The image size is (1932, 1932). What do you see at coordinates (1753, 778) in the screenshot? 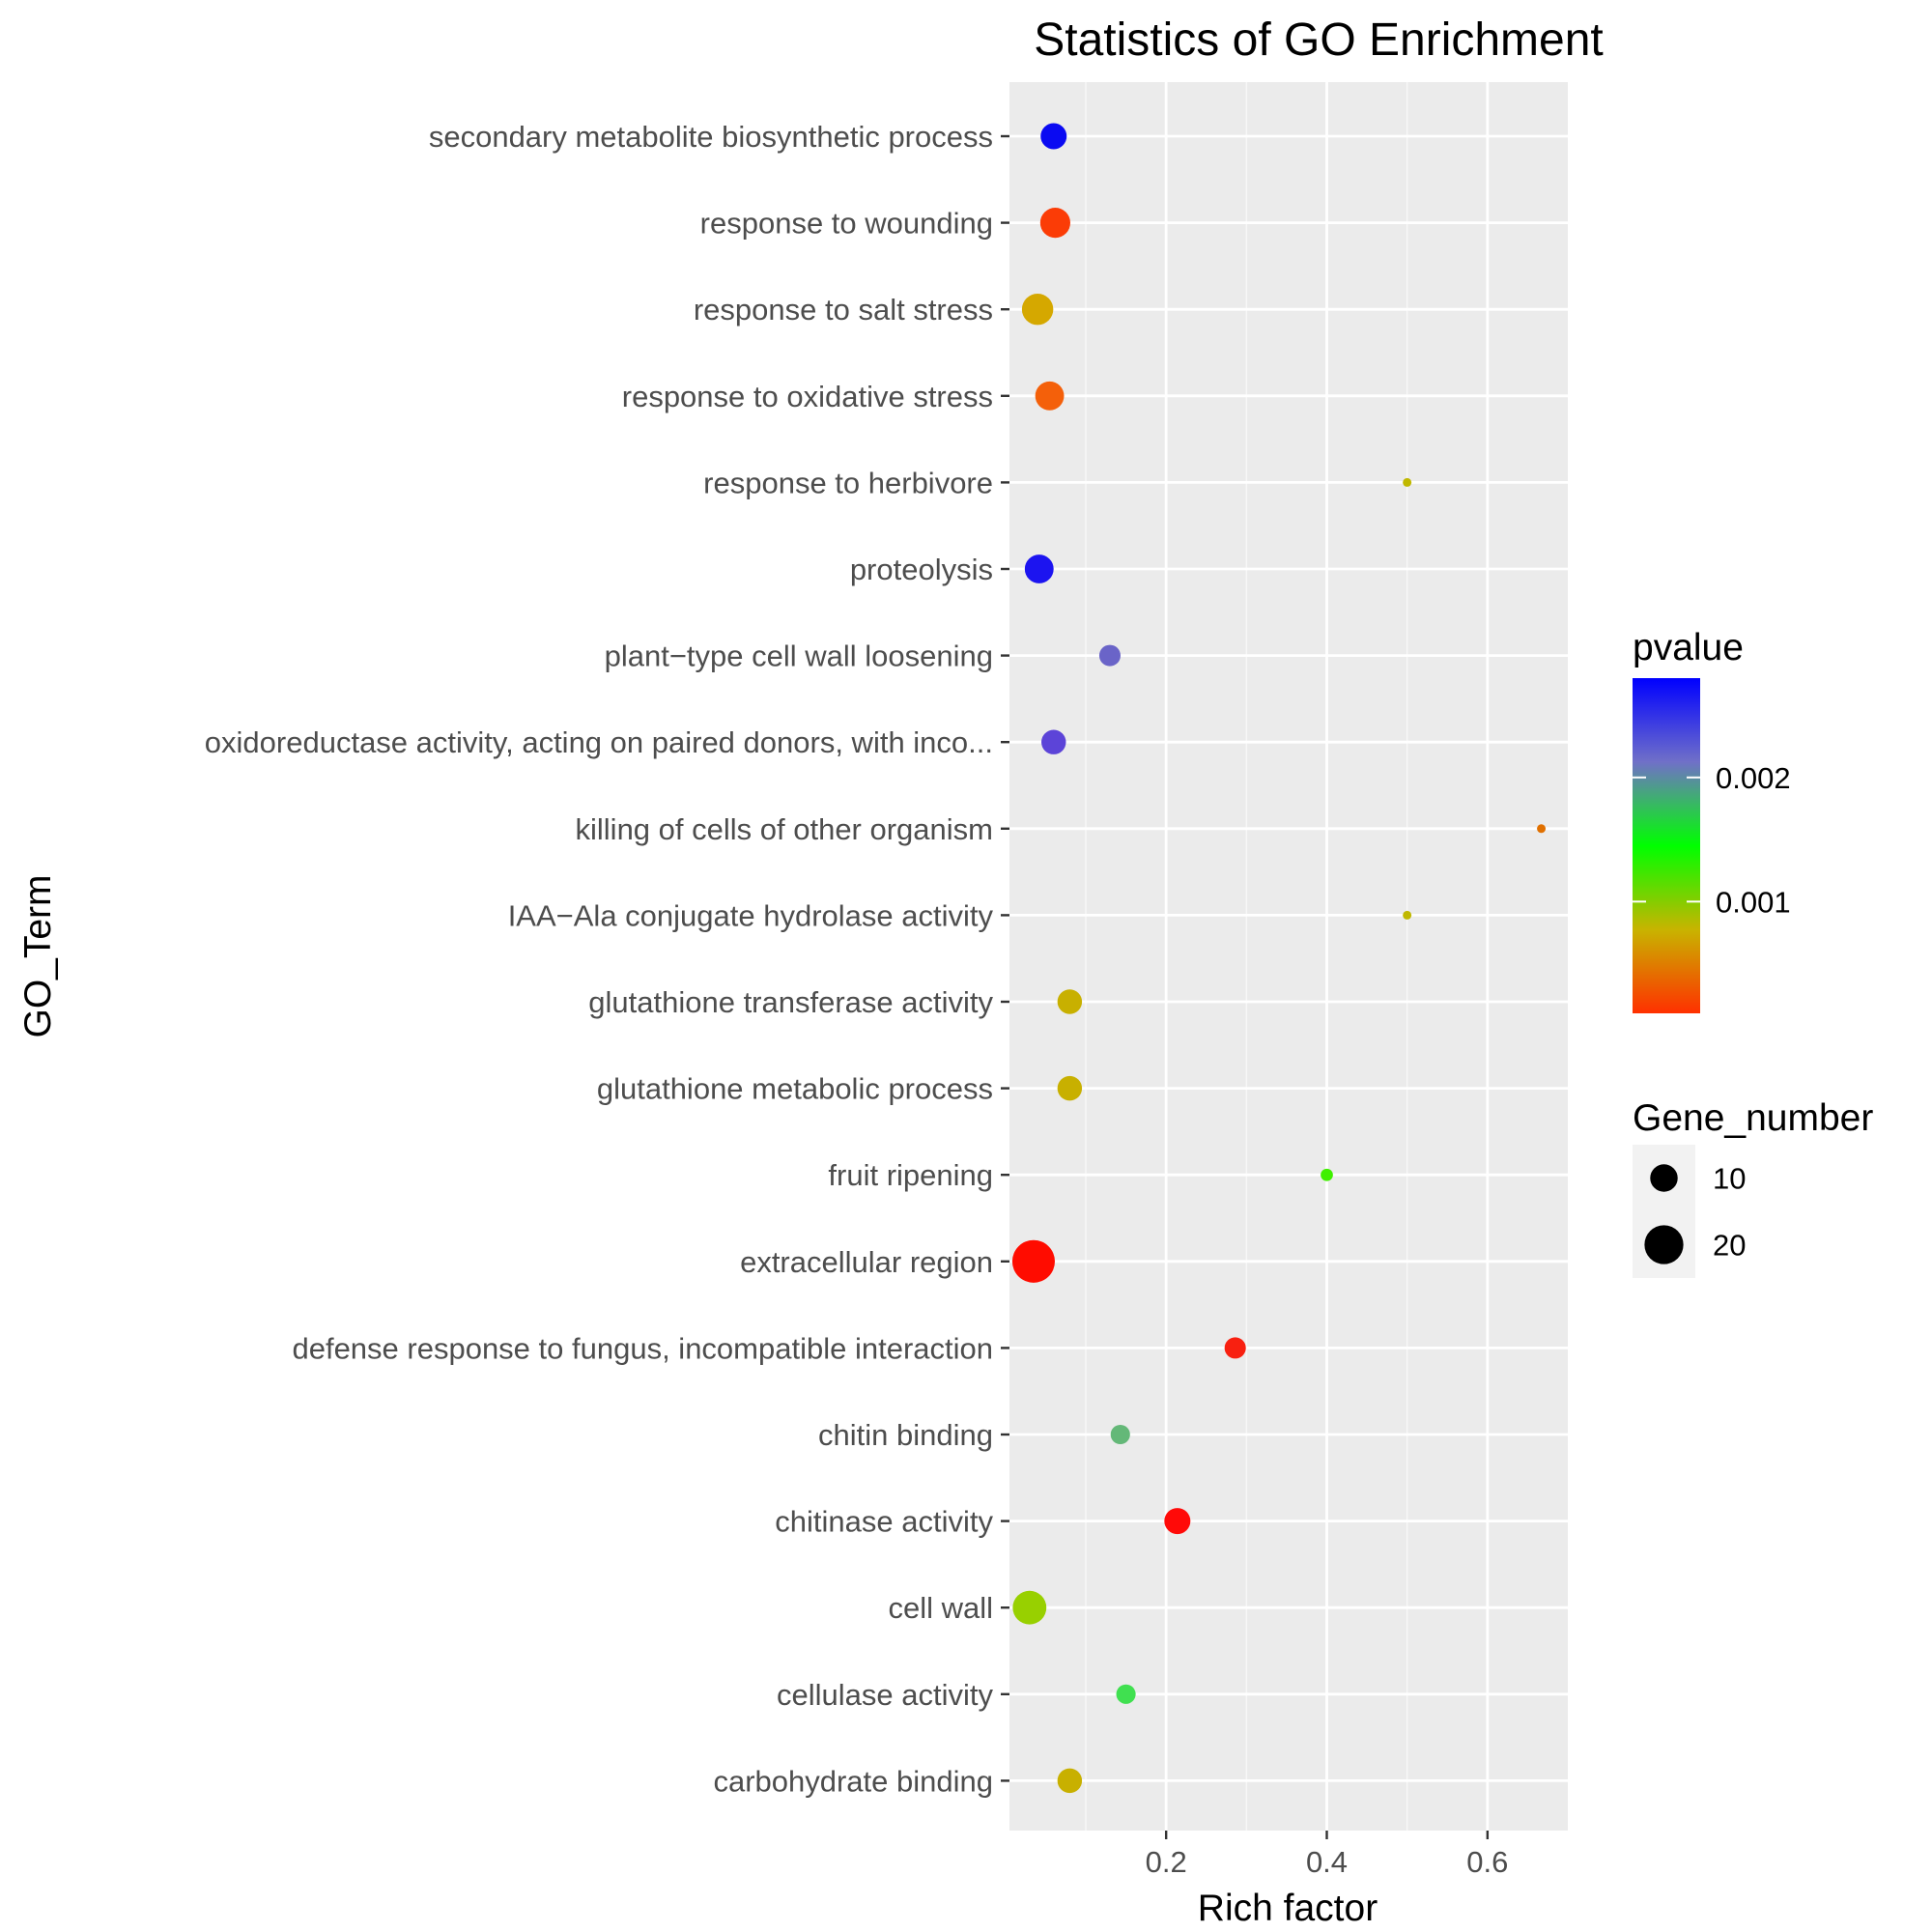
I see `colorbar-tick-label: 0.002` at bounding box center [1753, 778].